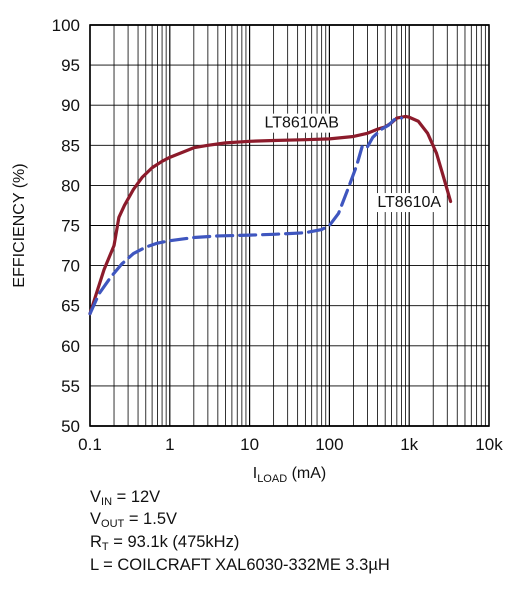 This screenshot has width=514, height=600. I want to click on annotation-label: LT8610A, so click(409, 202).